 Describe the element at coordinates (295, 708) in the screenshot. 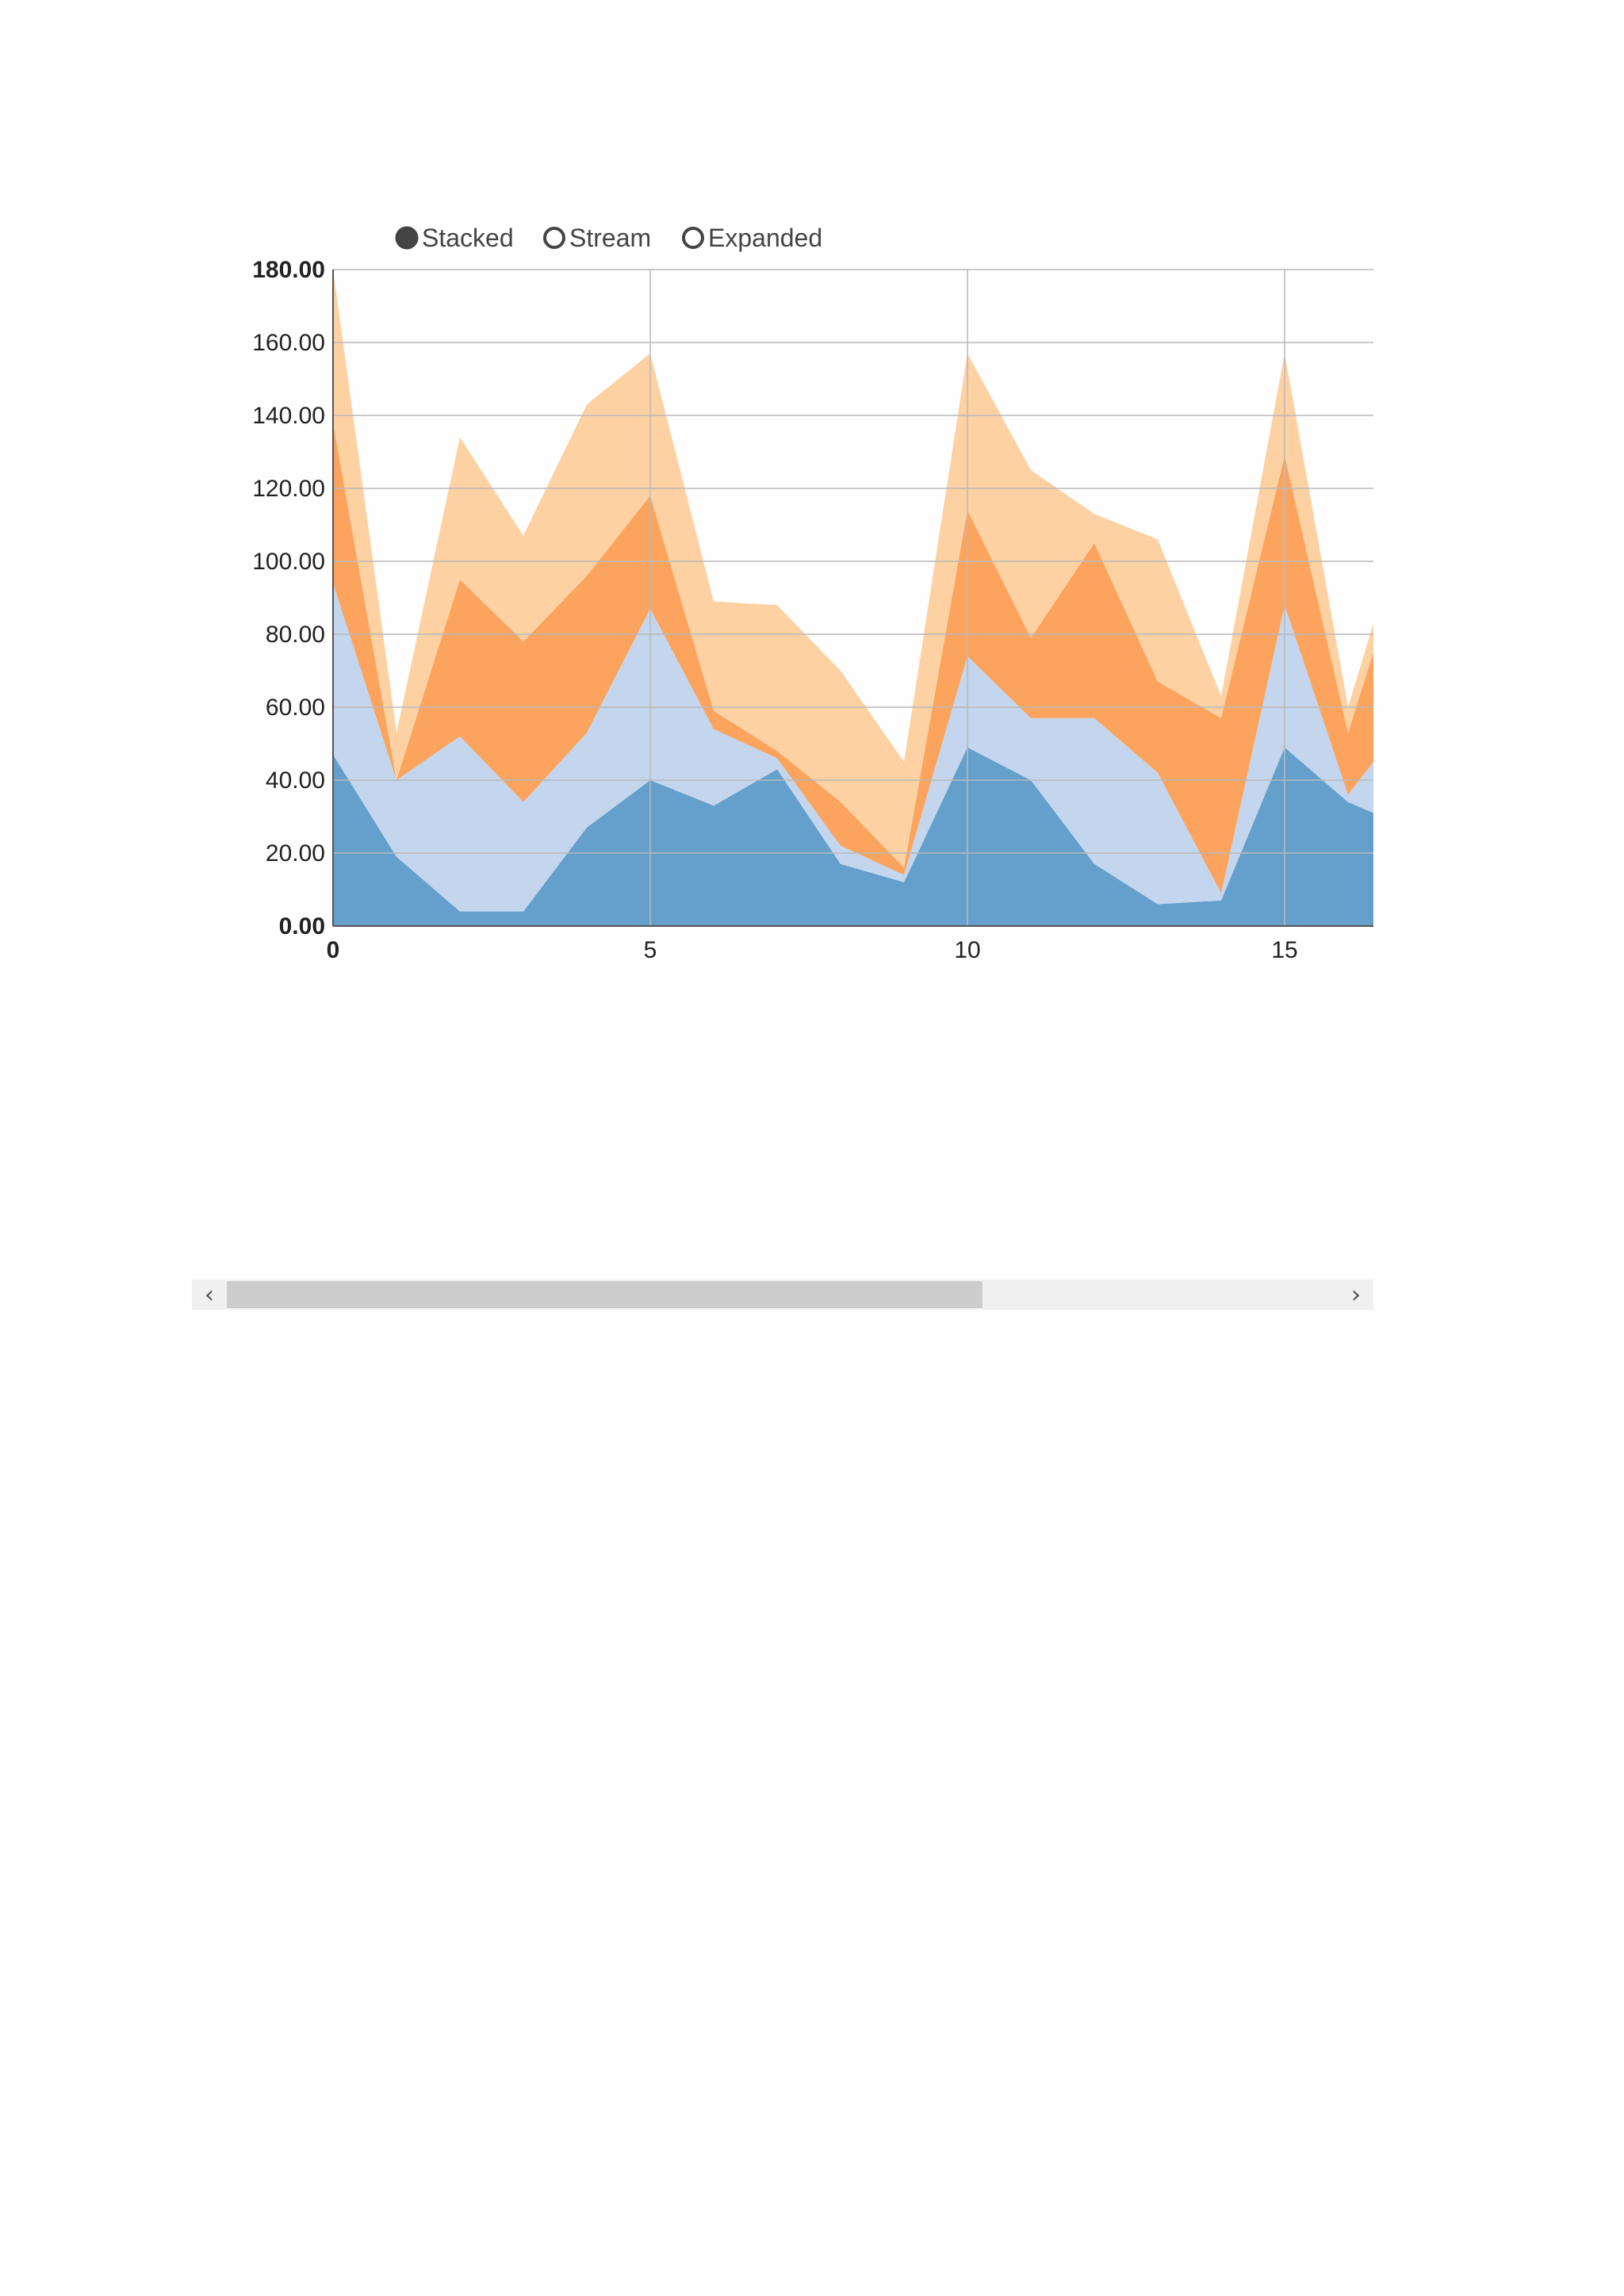

I see `y-tick-label: 60.00` at that location.